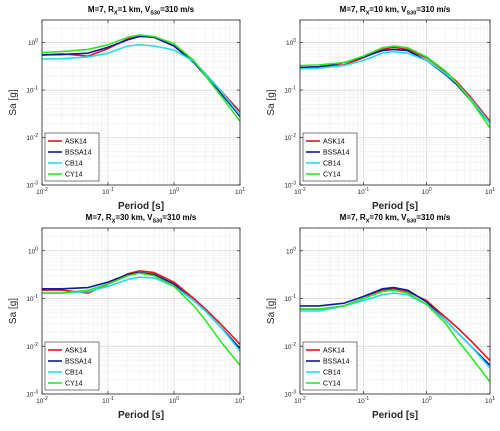 The image size is (500, 431). I want to click on chart-title: M=7, RX=70 km, VS30=310 m/s, so click(395, 219).